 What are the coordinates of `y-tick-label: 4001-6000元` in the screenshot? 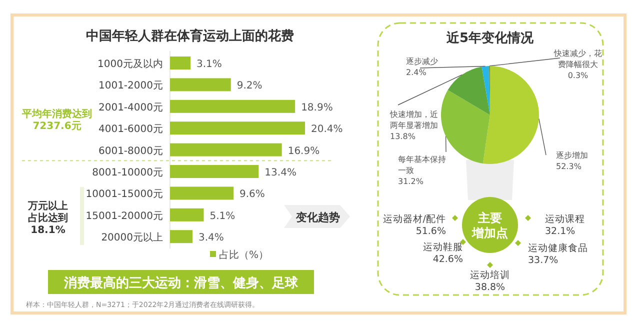 It's located at (130, 130).